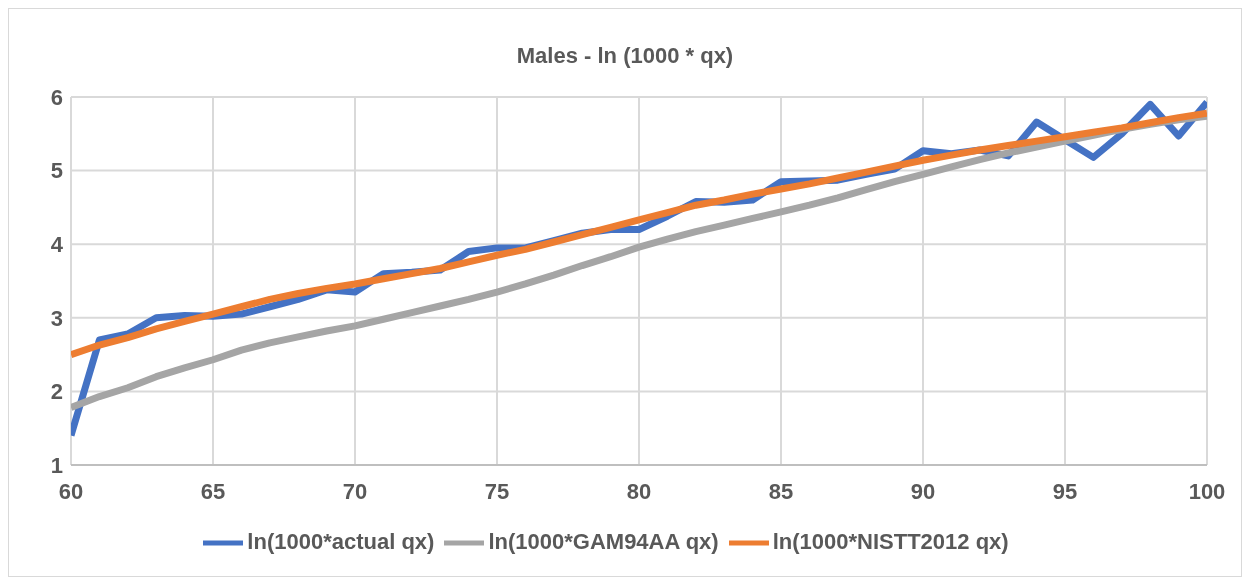  I want to click on chart-title: Males - ln (1000 * qx), so click(625, 56).